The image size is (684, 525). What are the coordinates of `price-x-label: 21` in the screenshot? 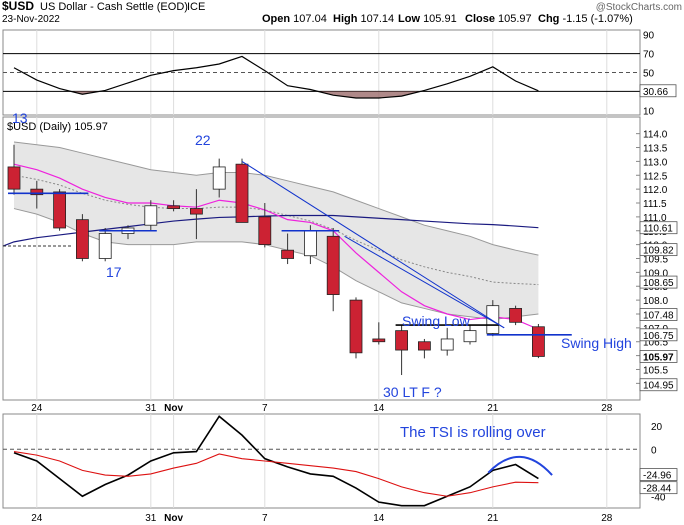 It's located at (493, 408).